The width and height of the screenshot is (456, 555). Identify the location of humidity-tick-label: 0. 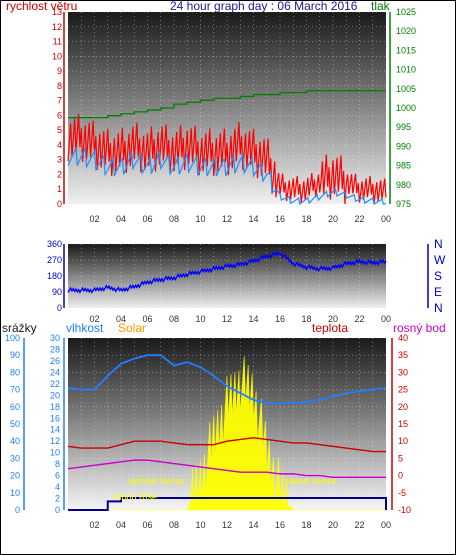
(57, 510).